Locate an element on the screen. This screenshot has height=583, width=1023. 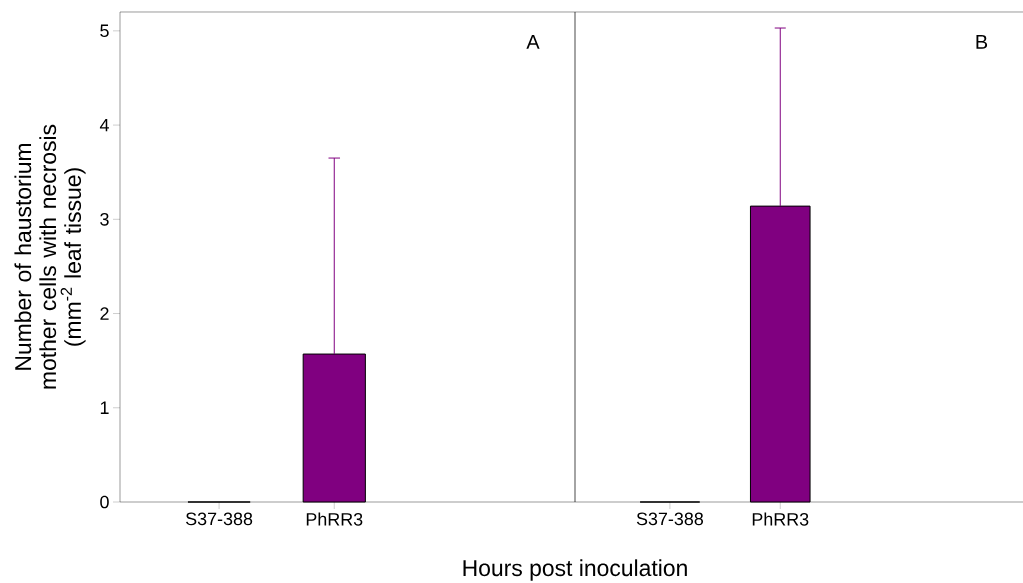
text: A is located at coordinates (533, 42).